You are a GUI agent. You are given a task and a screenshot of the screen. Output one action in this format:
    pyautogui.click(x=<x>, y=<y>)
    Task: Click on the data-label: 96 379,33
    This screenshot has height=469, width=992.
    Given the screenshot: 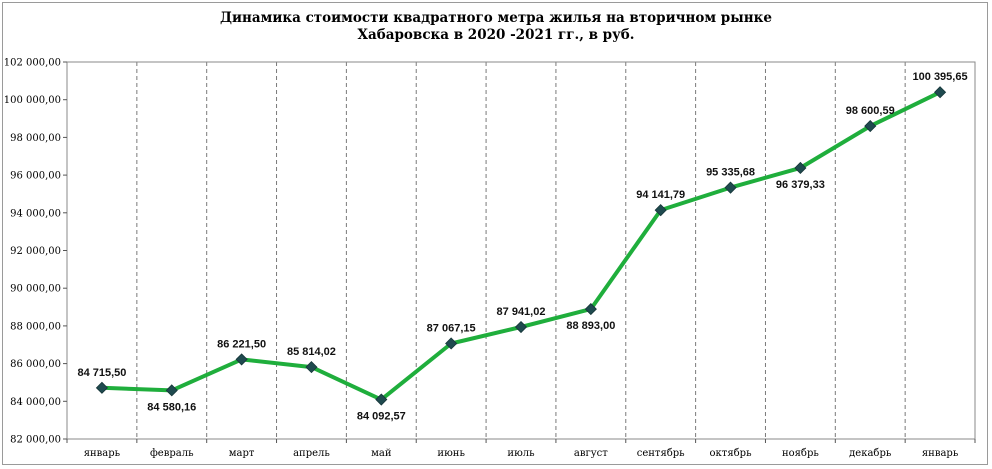 What is the action you would take?
    pyautogui.click(x=800, y=185)
    